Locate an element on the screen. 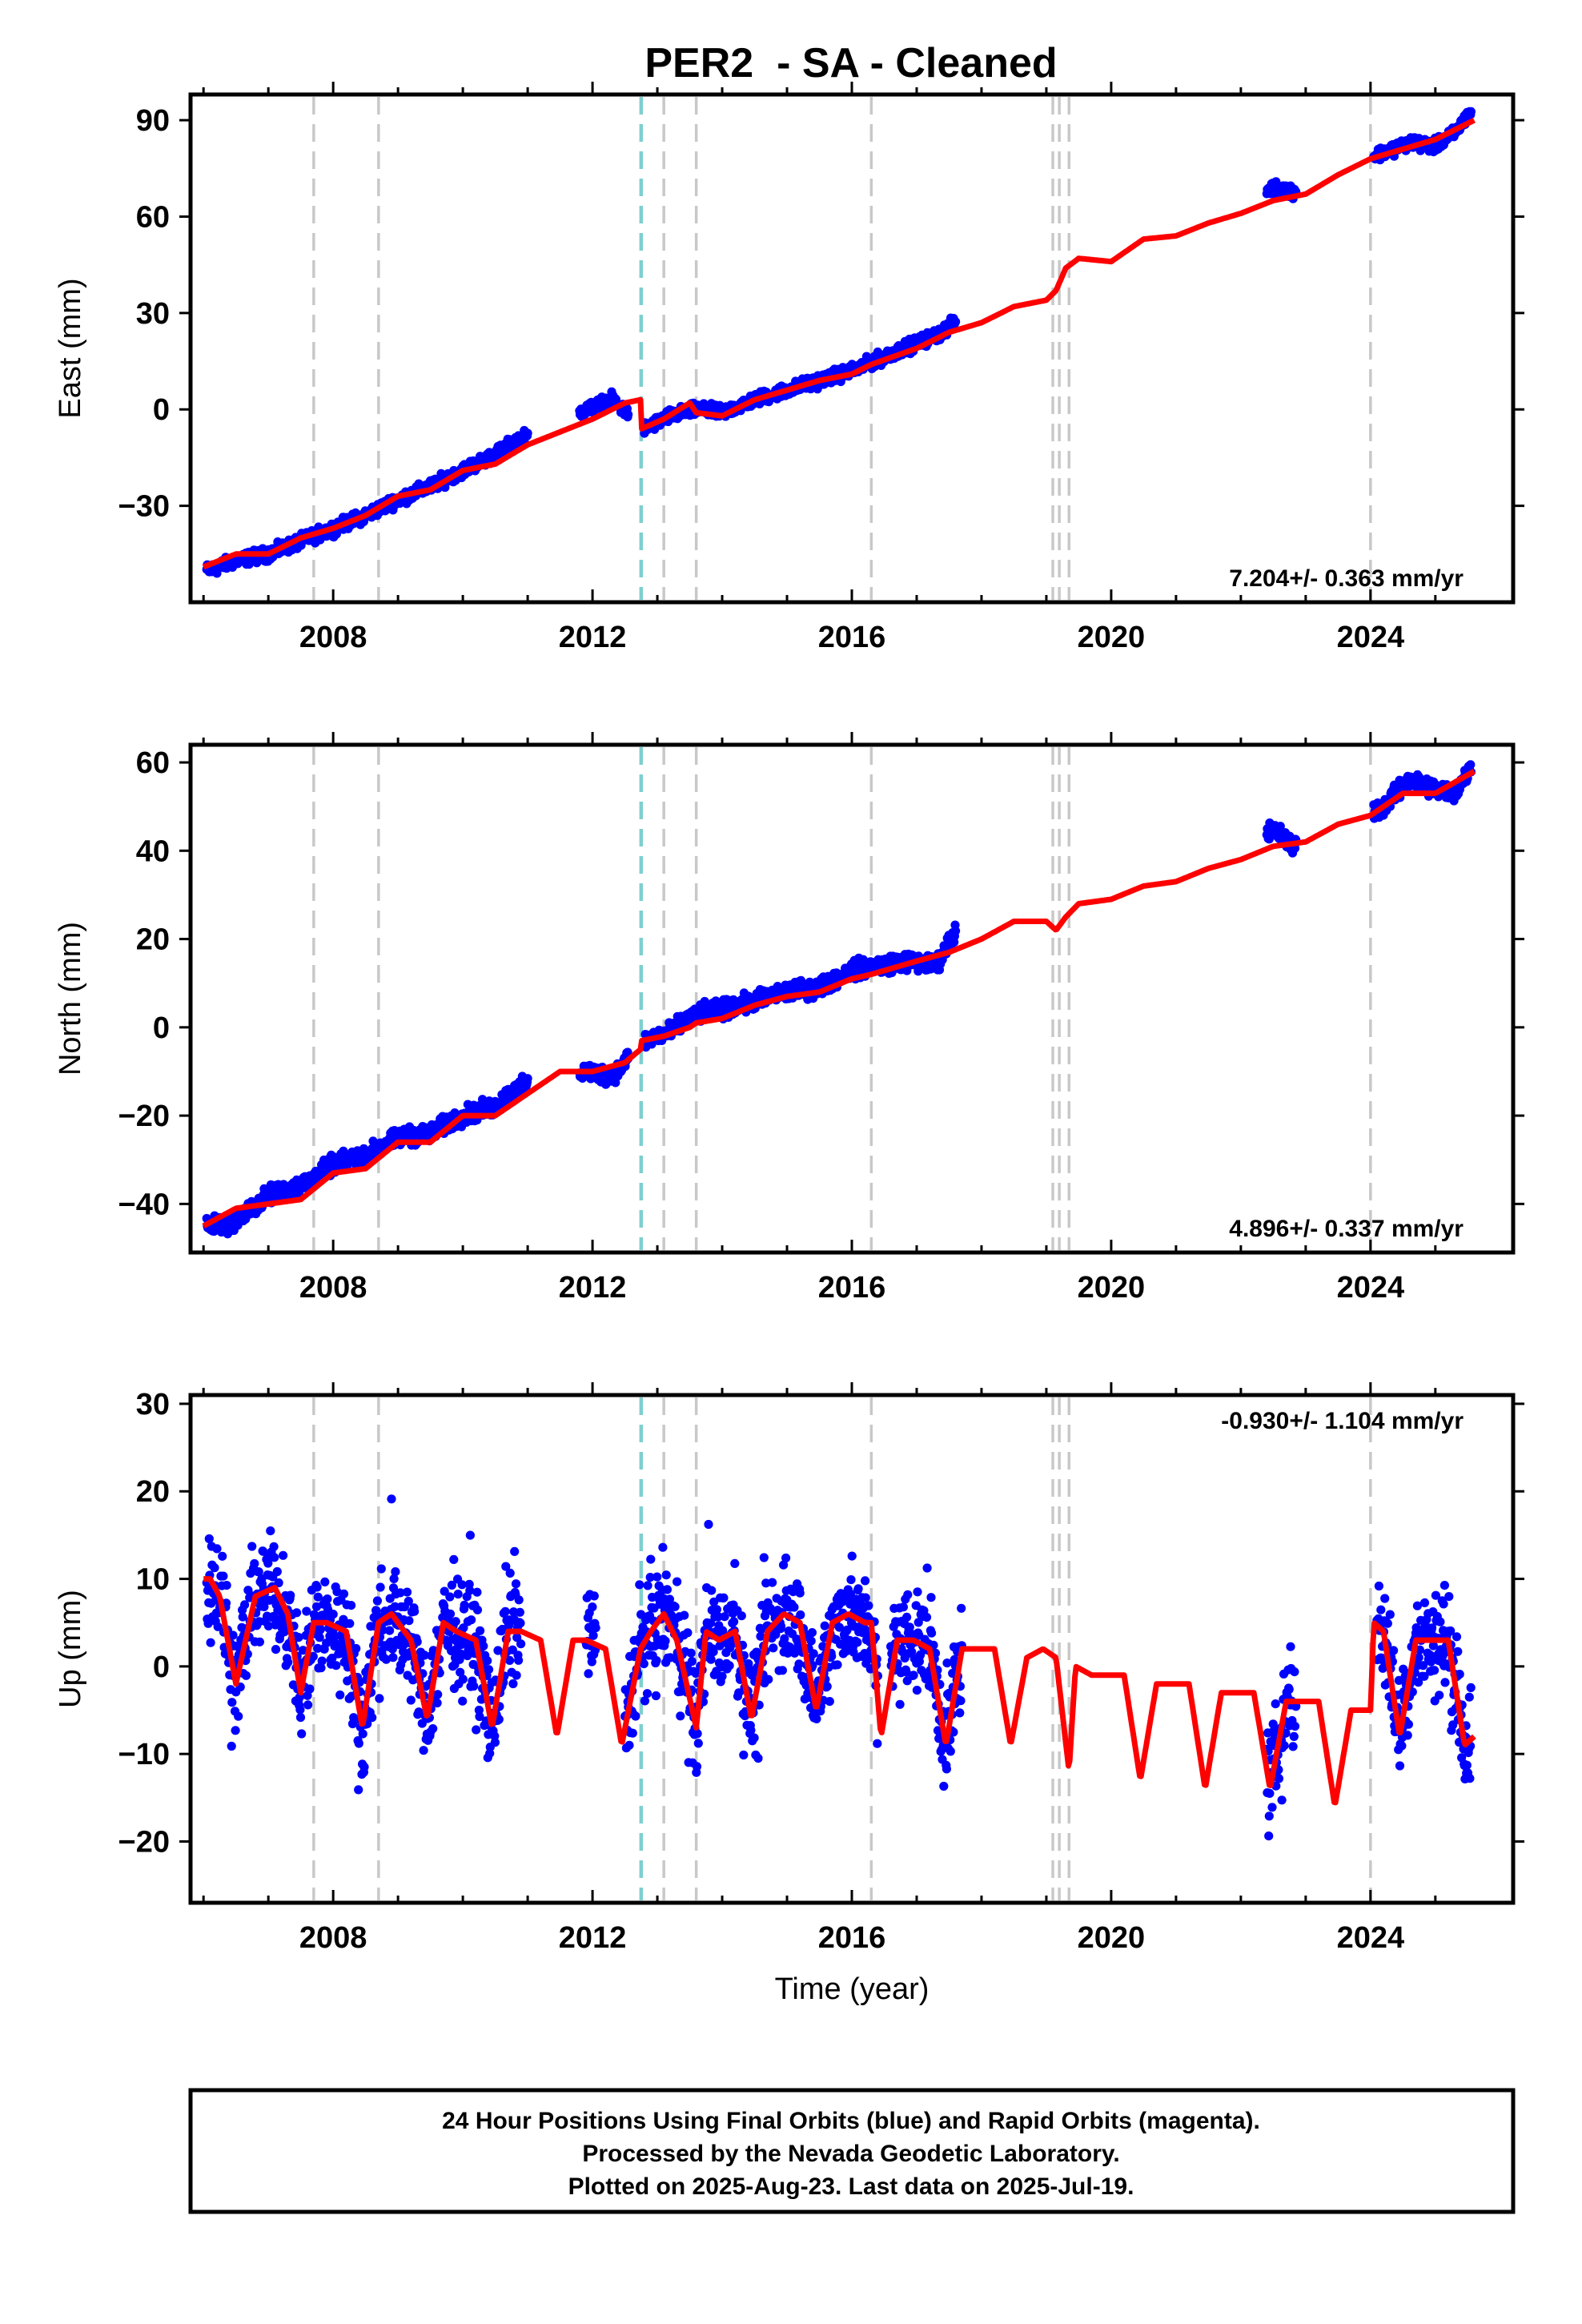  x-tick-label: 2024 is located at coordinates (1371, 1288).